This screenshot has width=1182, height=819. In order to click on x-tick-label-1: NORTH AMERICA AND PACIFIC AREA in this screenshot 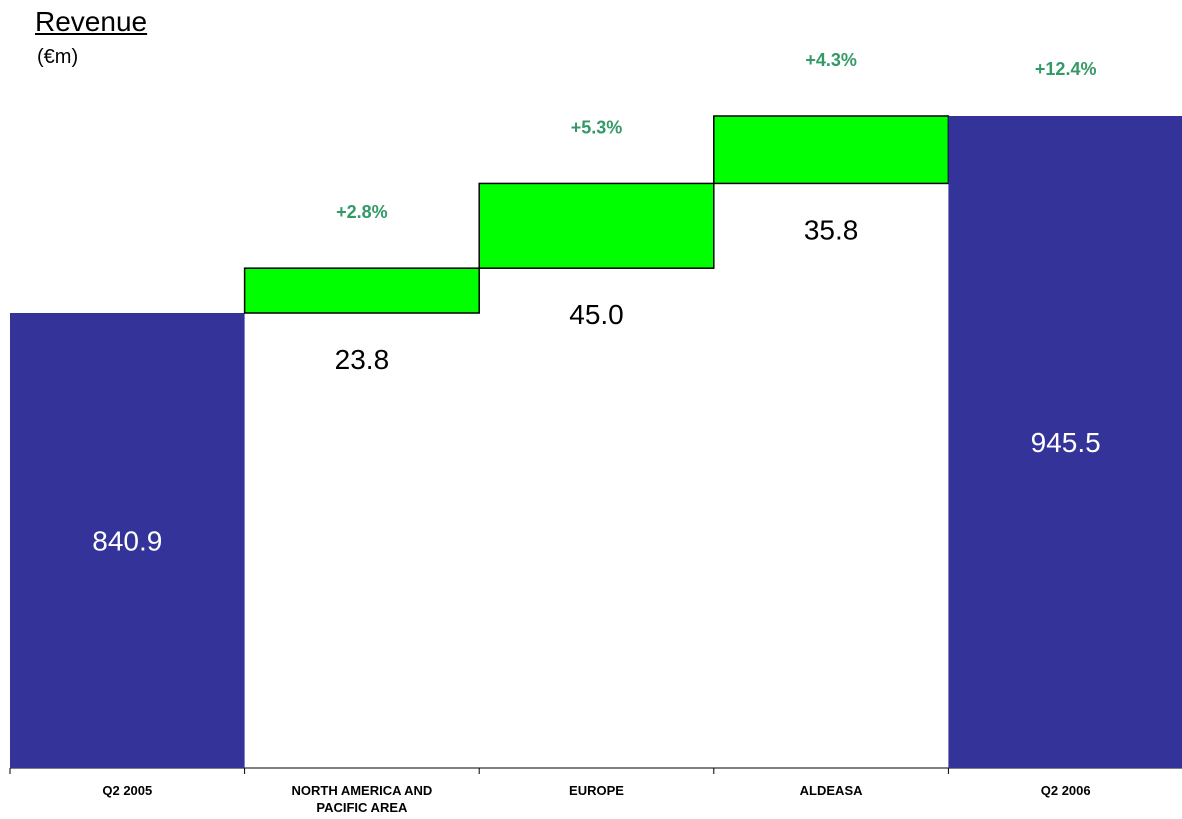, I will do `click(361, 799)`.